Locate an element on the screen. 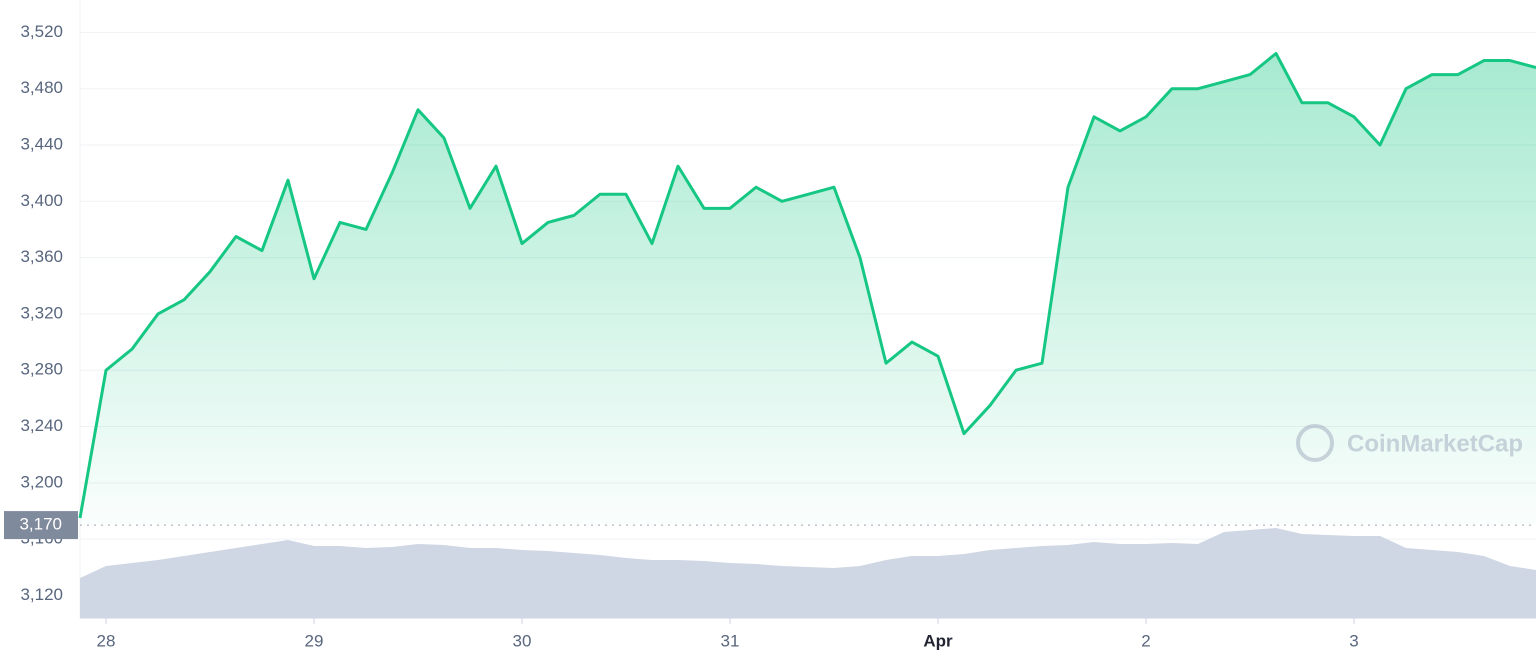 This screenshot has width=1536, height=667. y-tick-label: 3,120 is located at coordinates (41, 594).